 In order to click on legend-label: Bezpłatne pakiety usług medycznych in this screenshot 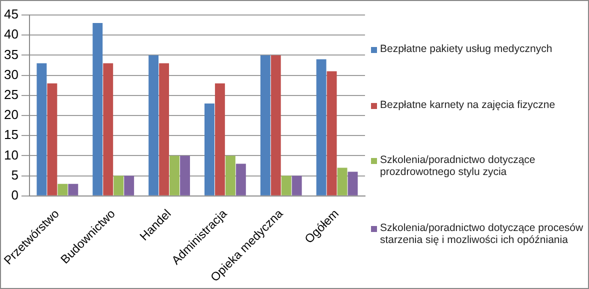, I will do `click(466, 48)`.